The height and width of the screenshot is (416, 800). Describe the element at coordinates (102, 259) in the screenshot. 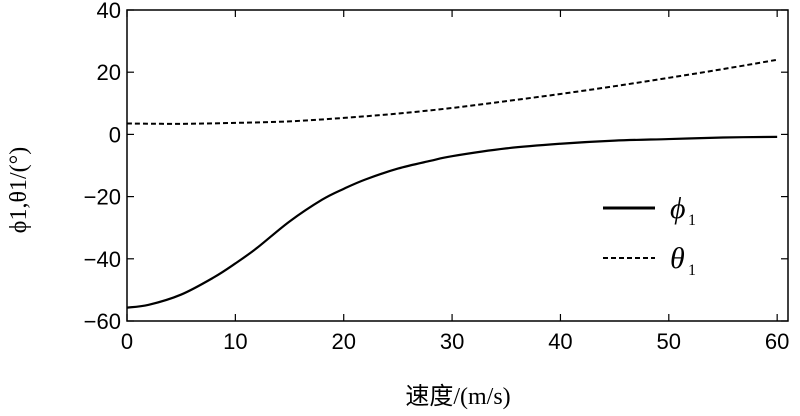

I see `y-tick-label: −40` at that location.